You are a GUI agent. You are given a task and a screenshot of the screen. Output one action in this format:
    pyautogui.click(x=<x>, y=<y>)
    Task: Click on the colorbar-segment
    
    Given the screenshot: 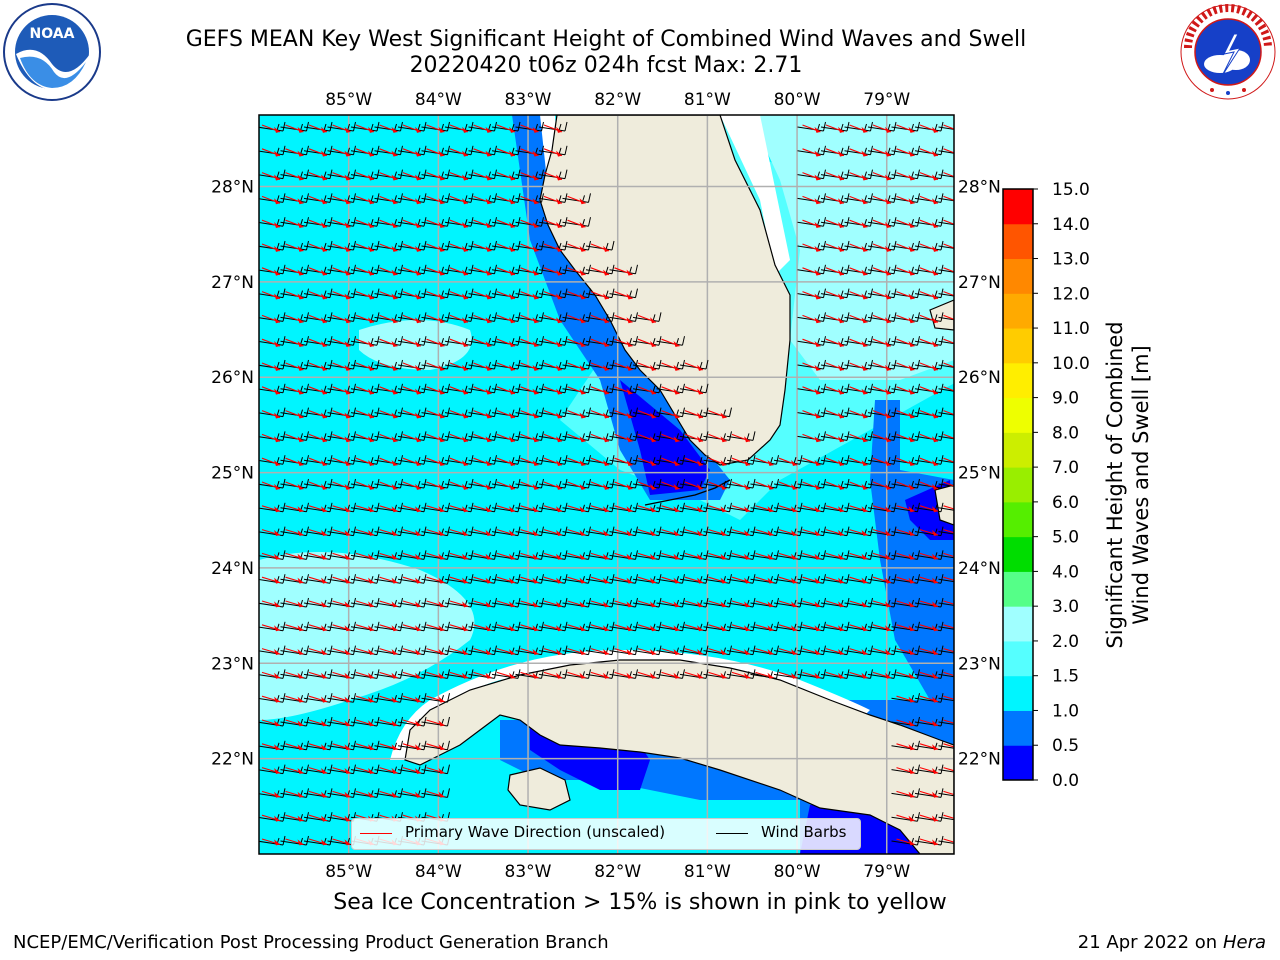 What is the action you would take?
    pyautogui.click(x=1018, y=519)
    